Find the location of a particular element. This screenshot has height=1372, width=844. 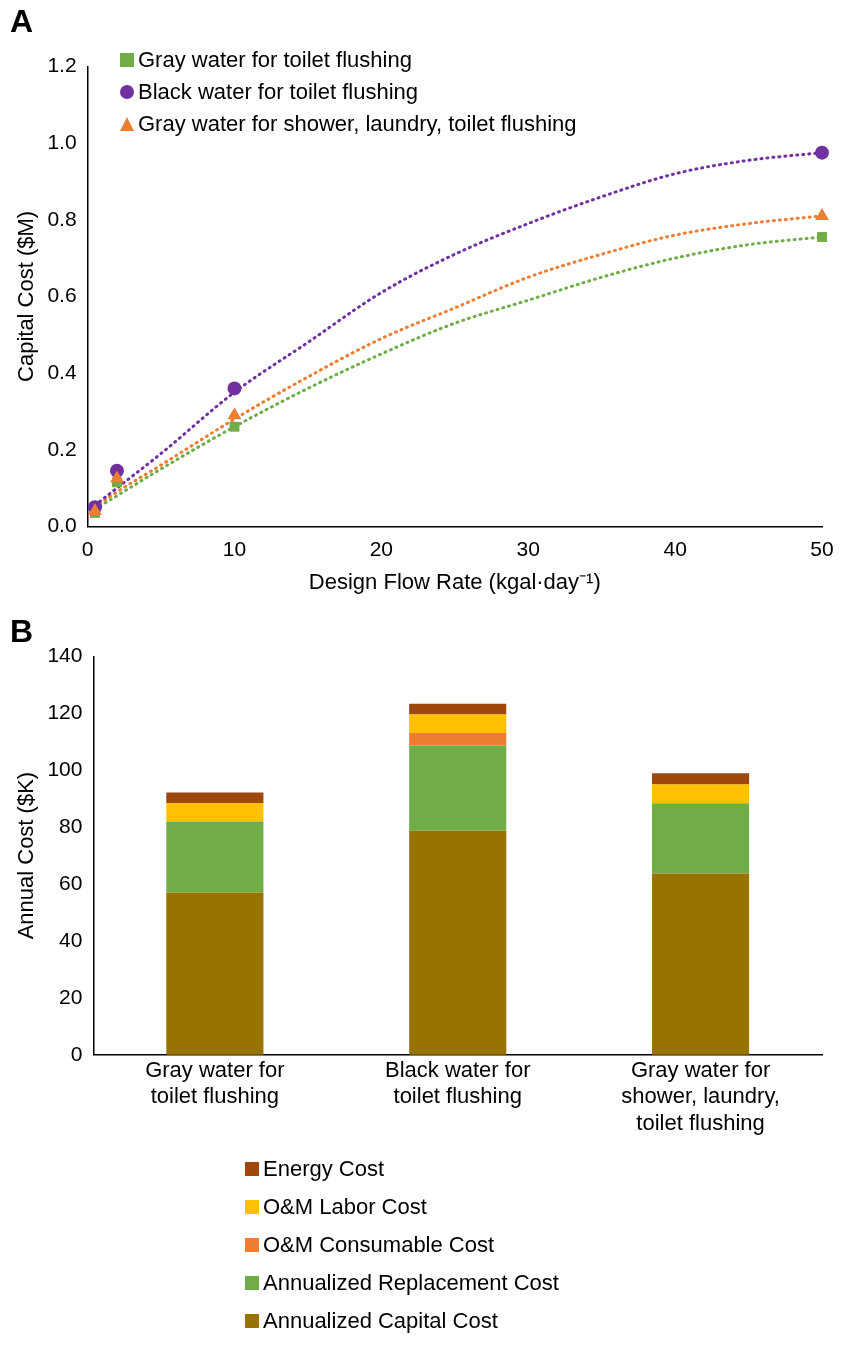

legend-label: Energy Cost is located at coordinates (324, 1169).